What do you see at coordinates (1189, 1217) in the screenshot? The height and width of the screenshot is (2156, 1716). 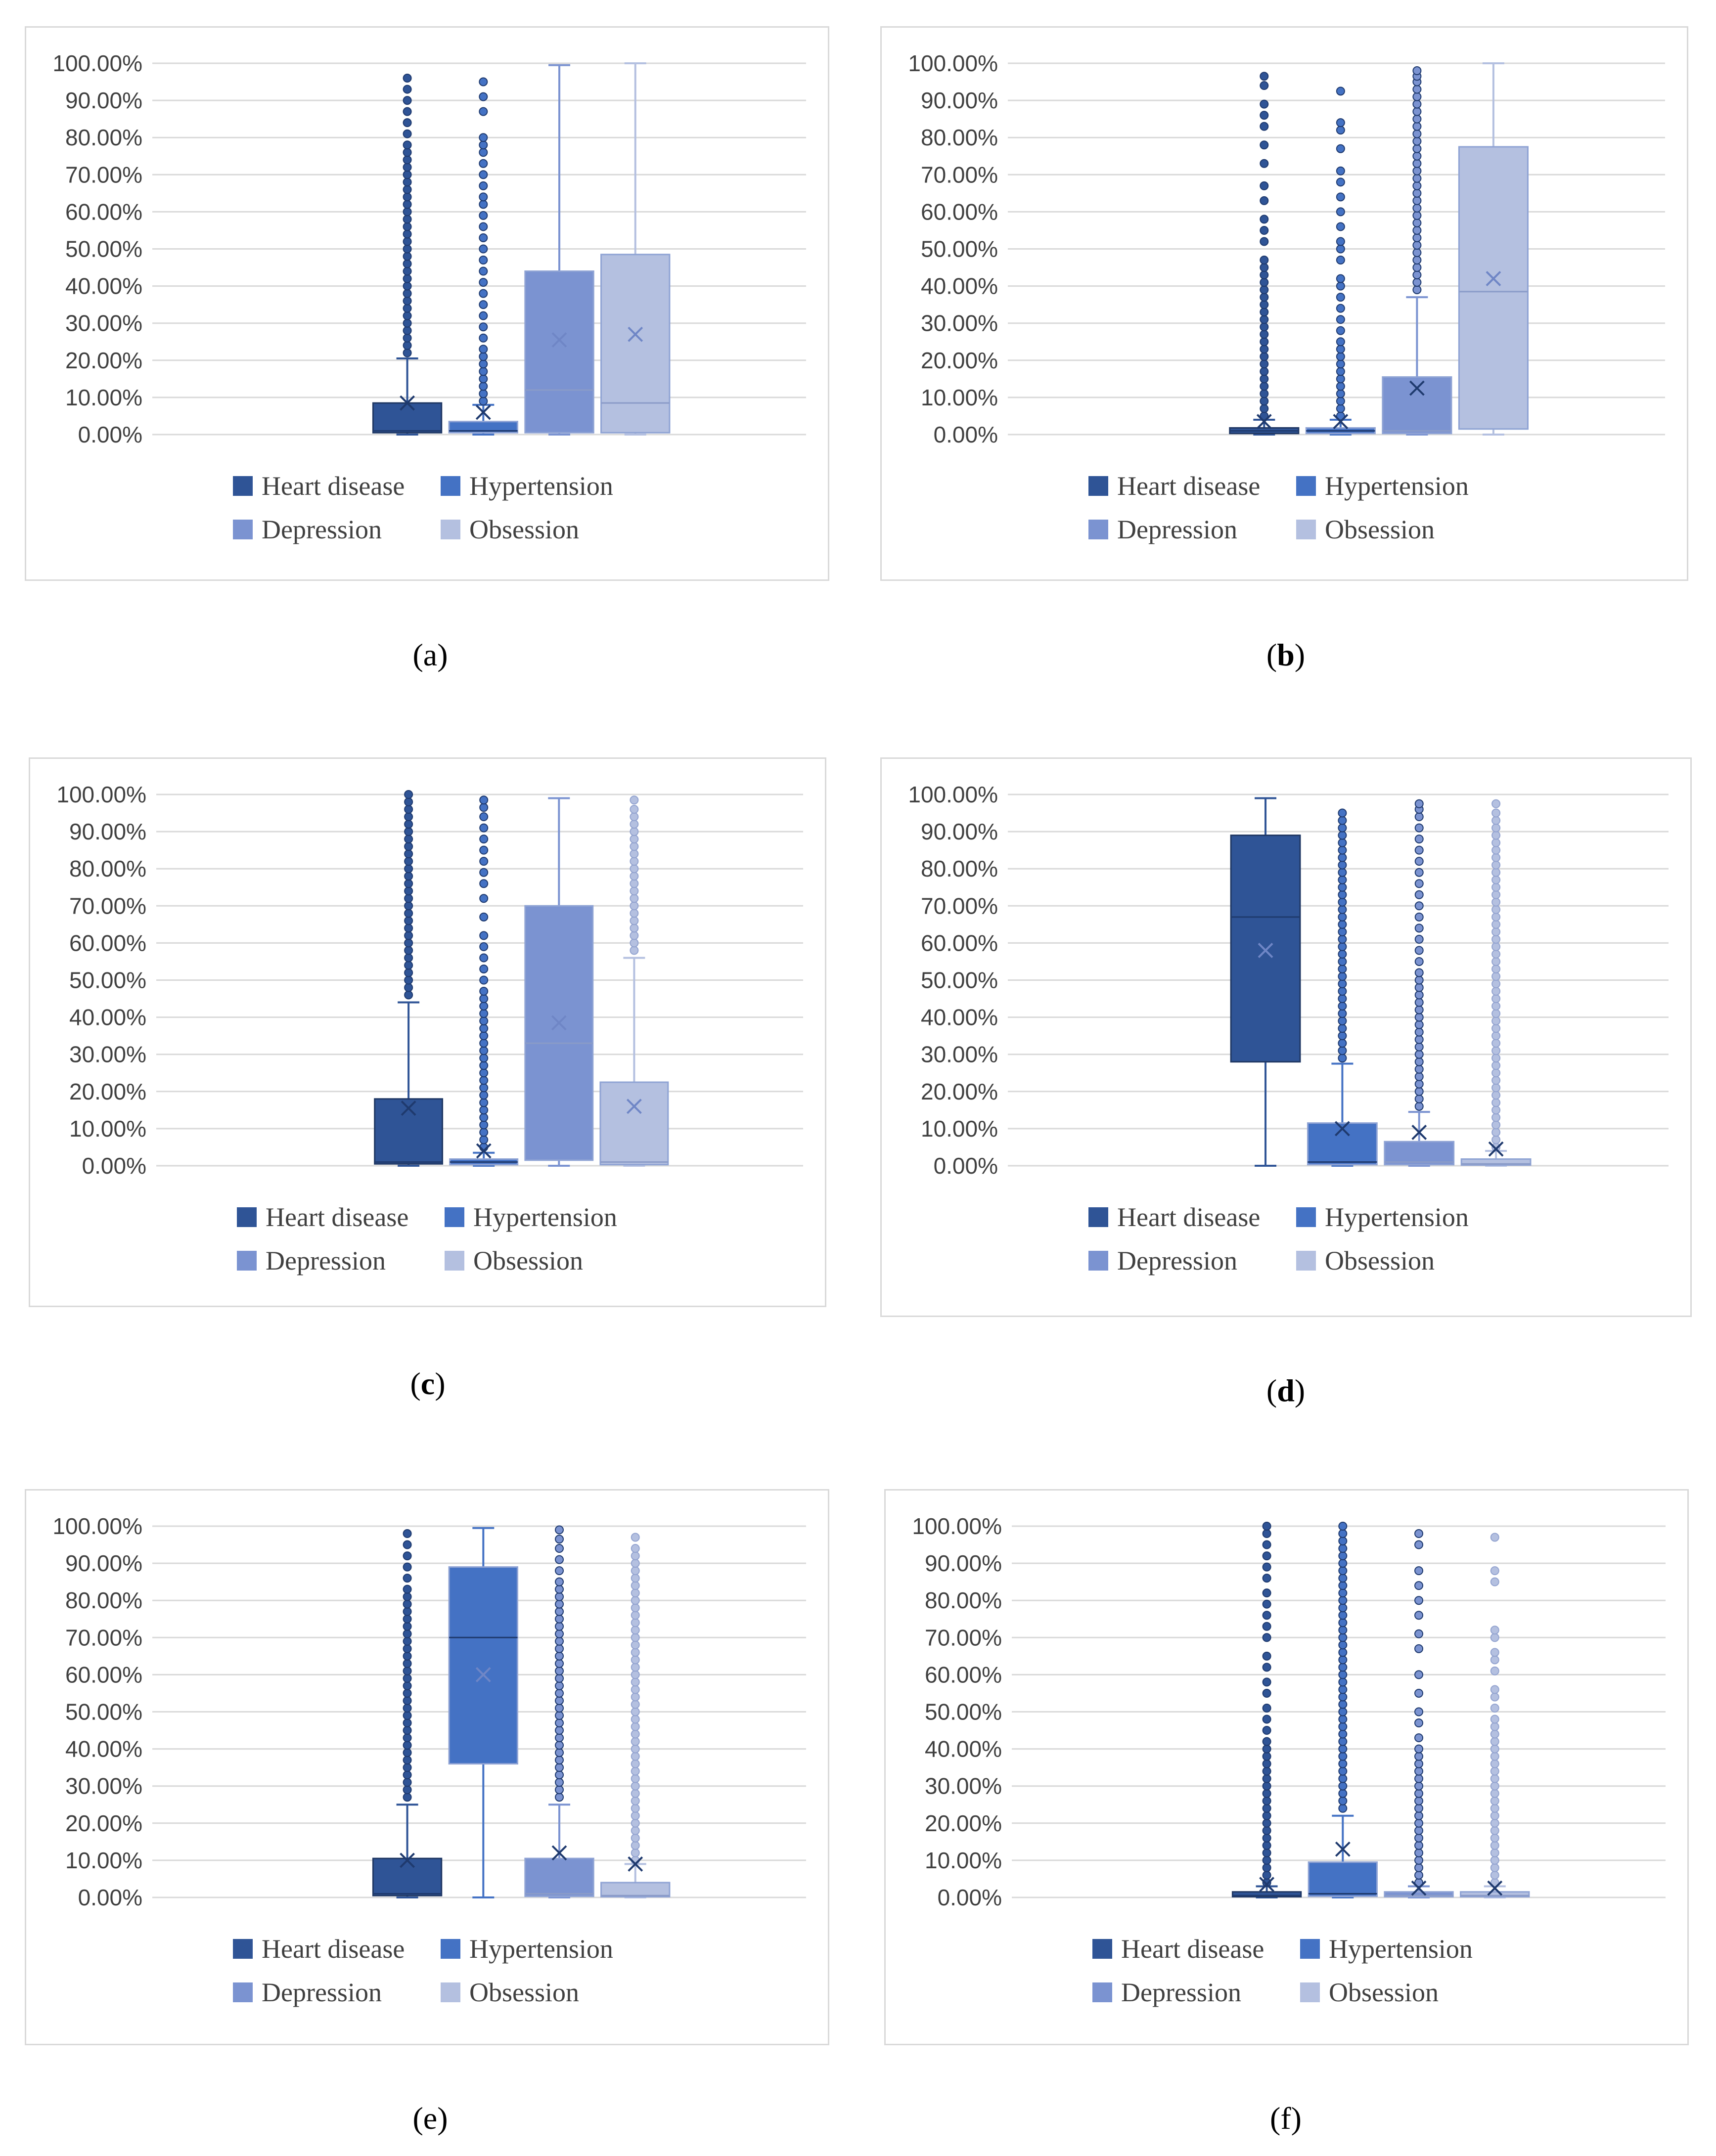 I see `legend-label-heart-disease: Heart disease` at bounding box center [1189, 1217].